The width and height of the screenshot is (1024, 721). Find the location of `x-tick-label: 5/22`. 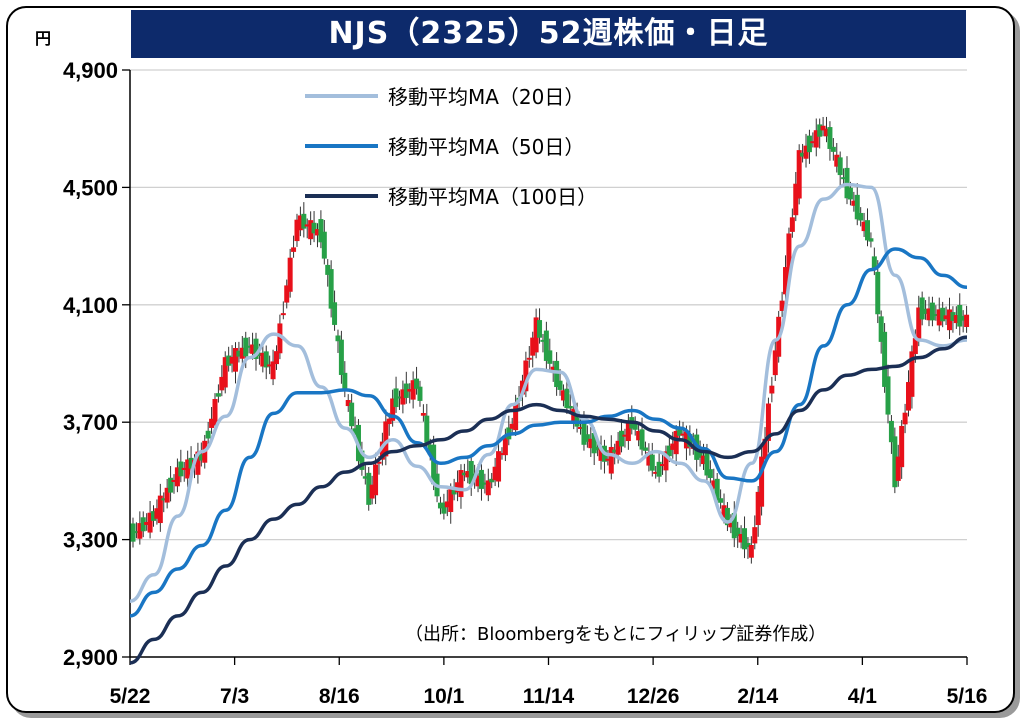

x-tick-label: 5/22 is located at coordinates (130, 696).